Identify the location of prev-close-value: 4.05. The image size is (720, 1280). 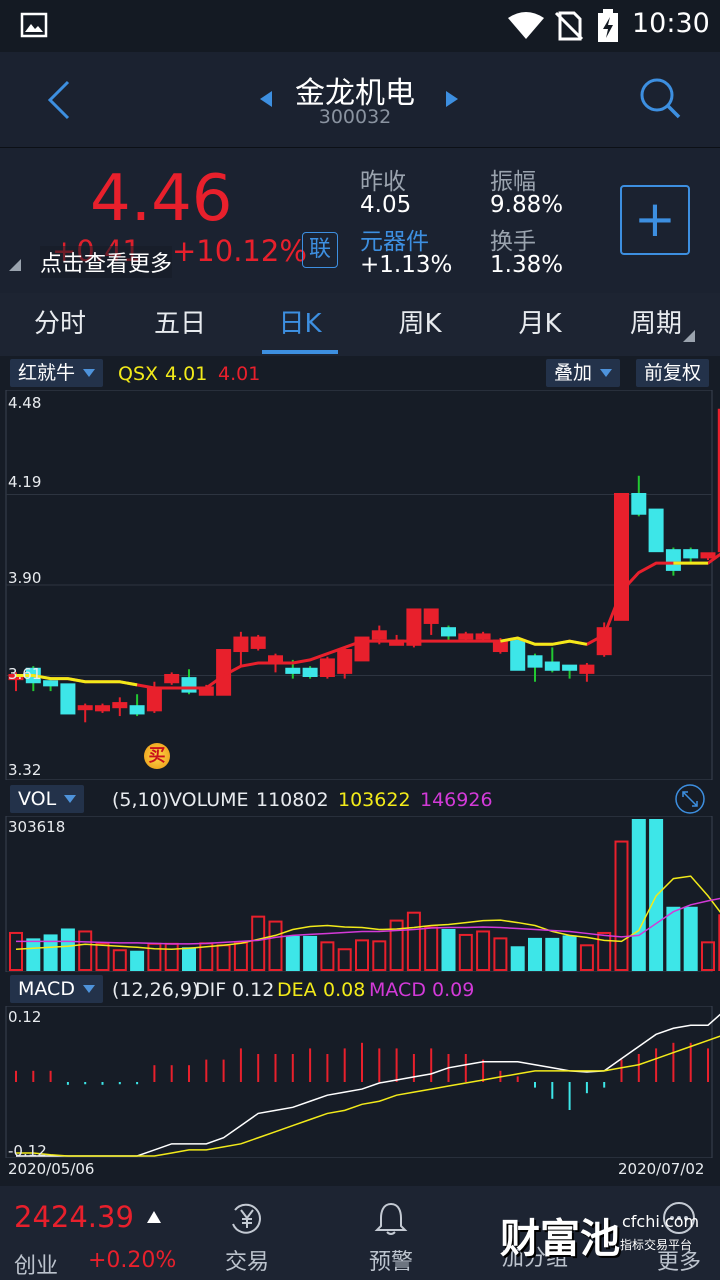
(386, 205).